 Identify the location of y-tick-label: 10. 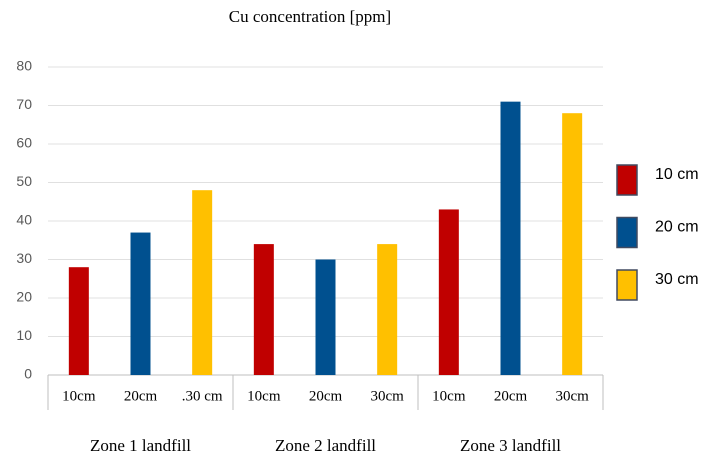
(24, 335).